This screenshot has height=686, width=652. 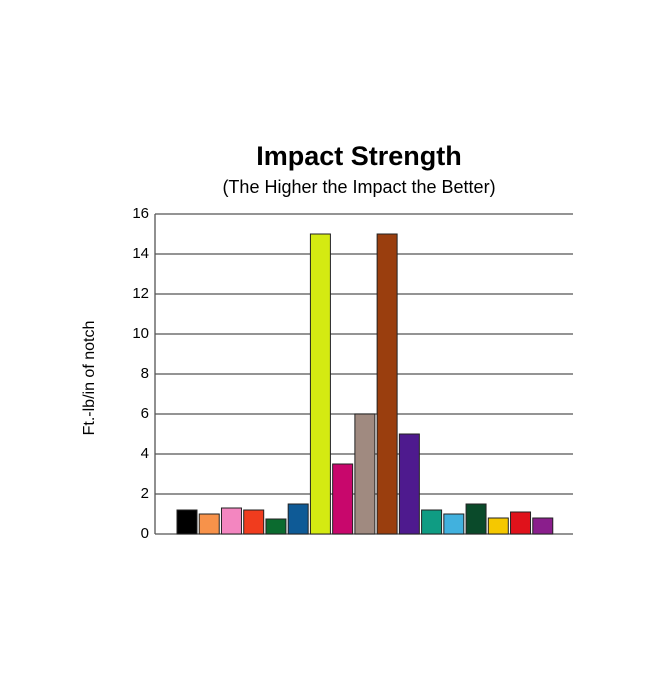 What do you see at coordinates (140, 213) in the screenshot?
I see `y-tick-label: 16` at bounding box center [140, 213].